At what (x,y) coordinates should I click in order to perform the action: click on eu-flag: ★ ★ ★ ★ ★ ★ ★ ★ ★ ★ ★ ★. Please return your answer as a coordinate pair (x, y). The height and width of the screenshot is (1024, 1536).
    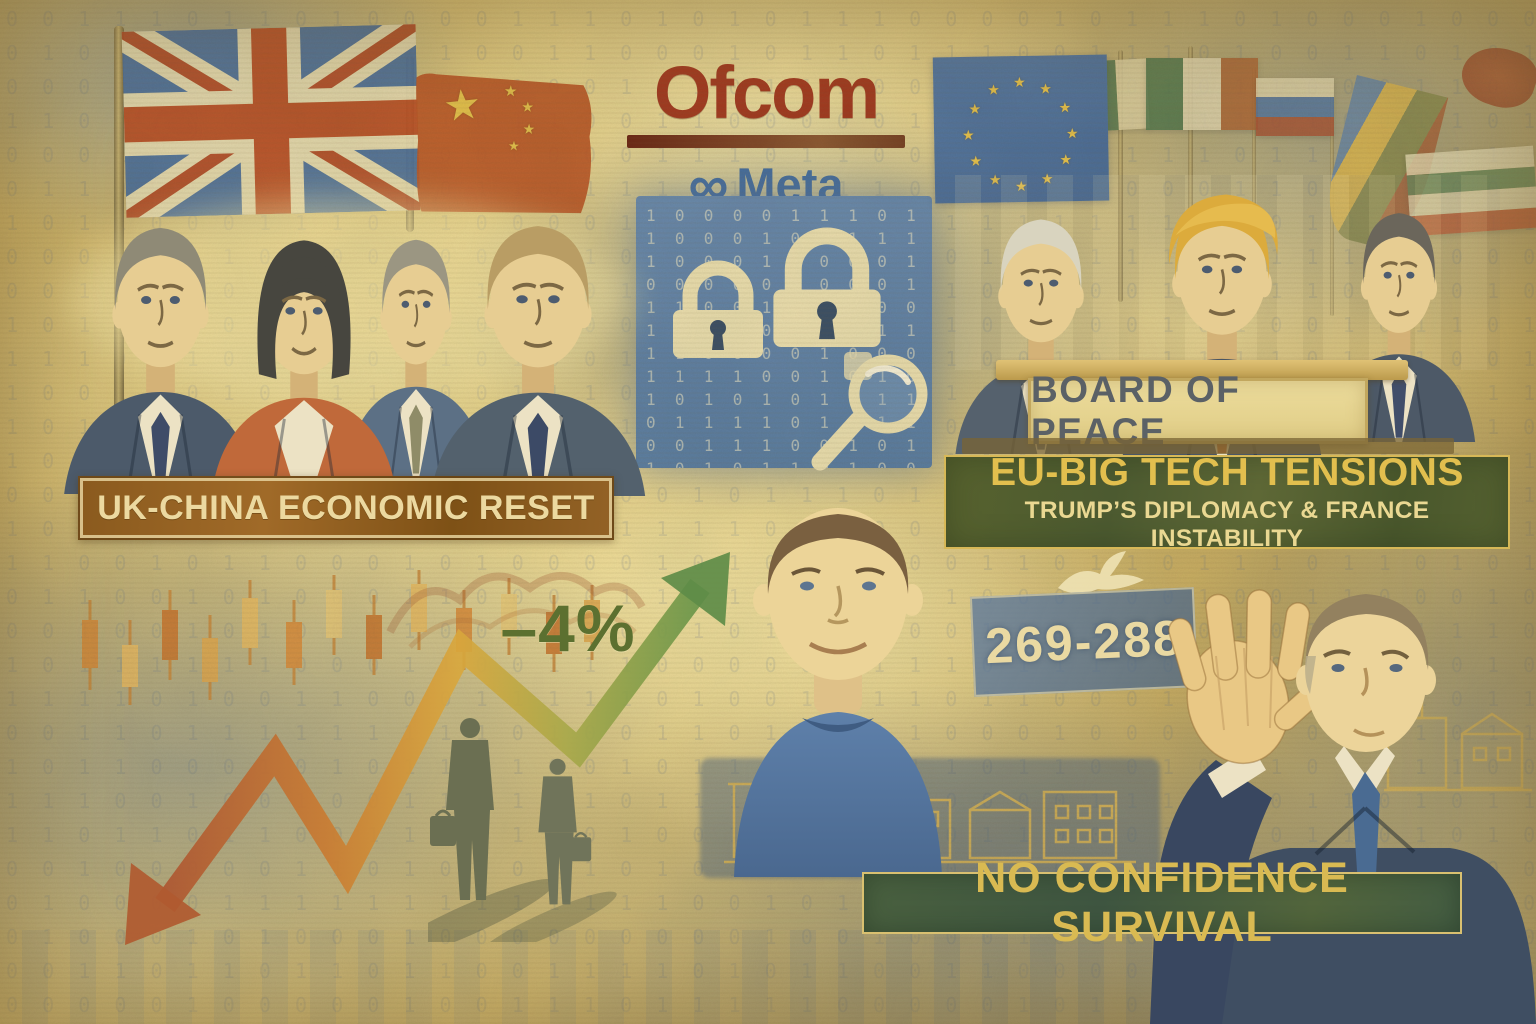
    Looking at the image, I should click on (1021, 129).